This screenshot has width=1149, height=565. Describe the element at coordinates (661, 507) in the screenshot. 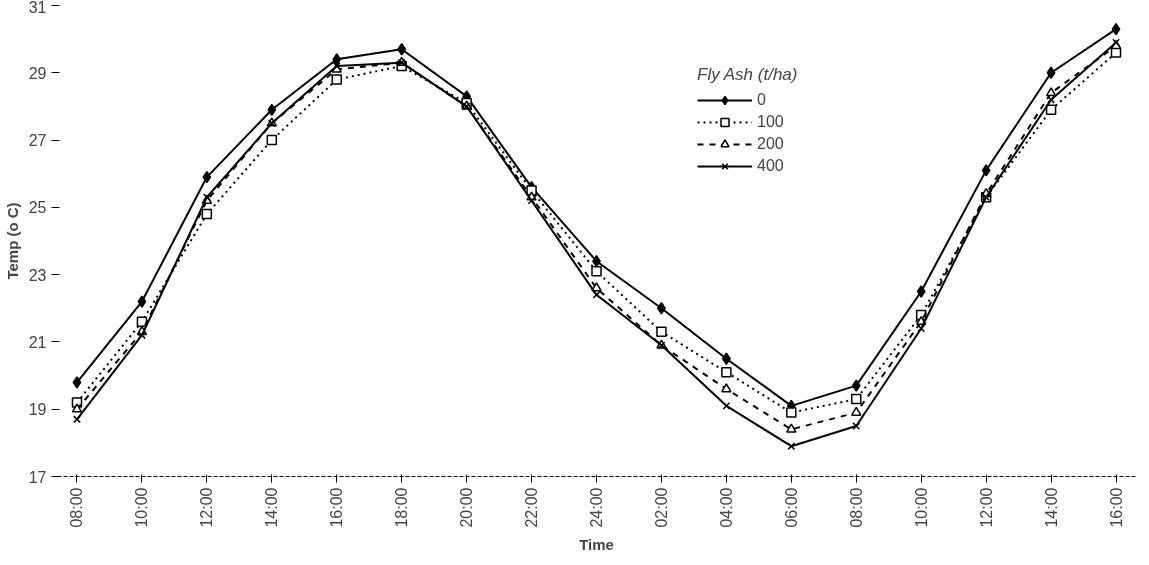

I see `x-tick-label: 02:00` at that location.